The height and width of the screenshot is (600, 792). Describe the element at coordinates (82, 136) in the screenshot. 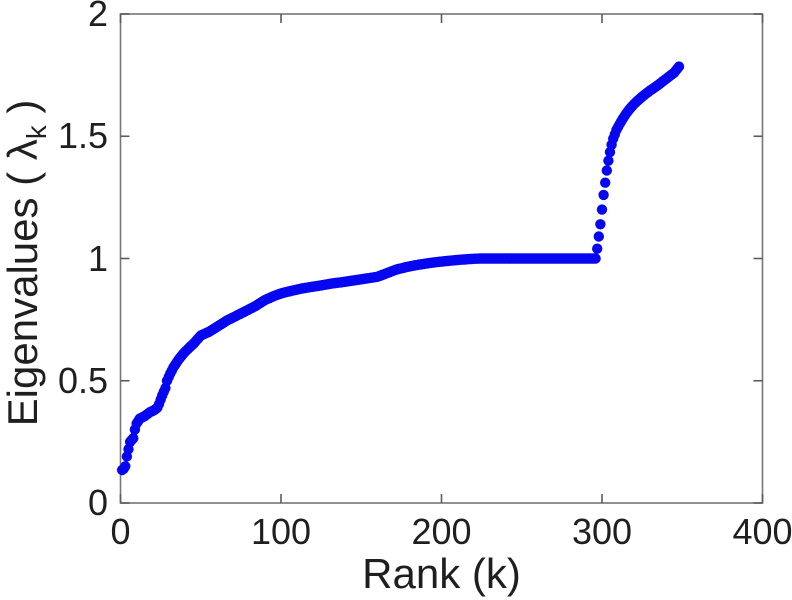

I see `y-tick-label: 1.5` at that location.